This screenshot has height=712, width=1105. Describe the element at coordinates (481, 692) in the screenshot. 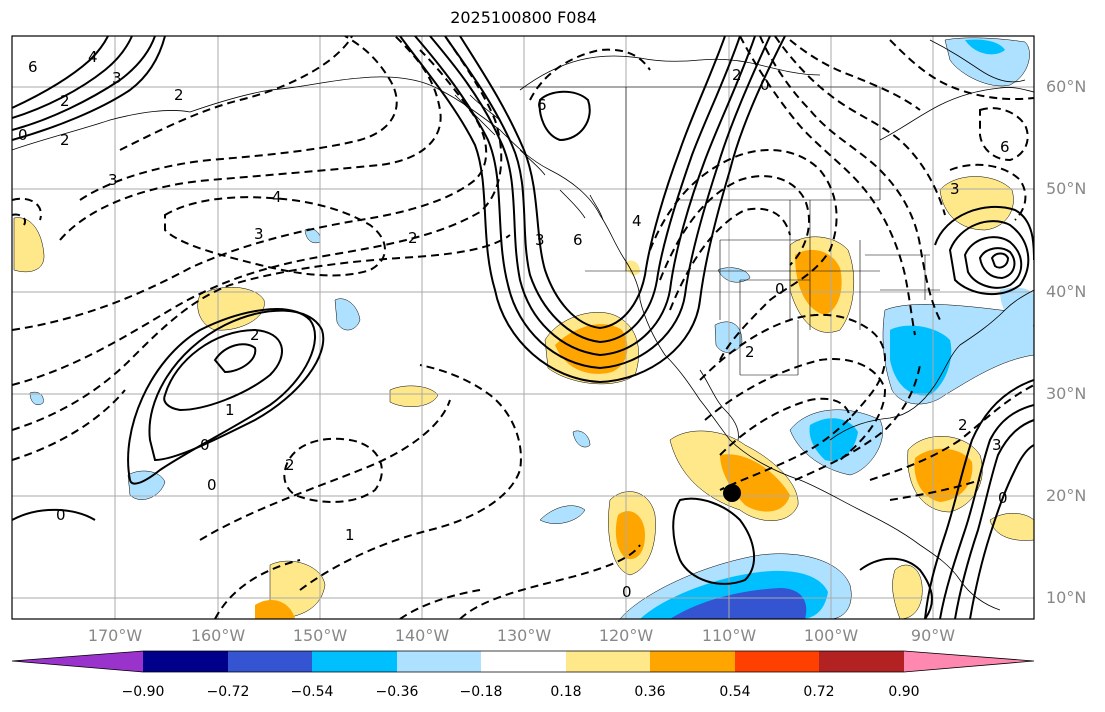

I see `colorbar-tick: −0.18` at that location.